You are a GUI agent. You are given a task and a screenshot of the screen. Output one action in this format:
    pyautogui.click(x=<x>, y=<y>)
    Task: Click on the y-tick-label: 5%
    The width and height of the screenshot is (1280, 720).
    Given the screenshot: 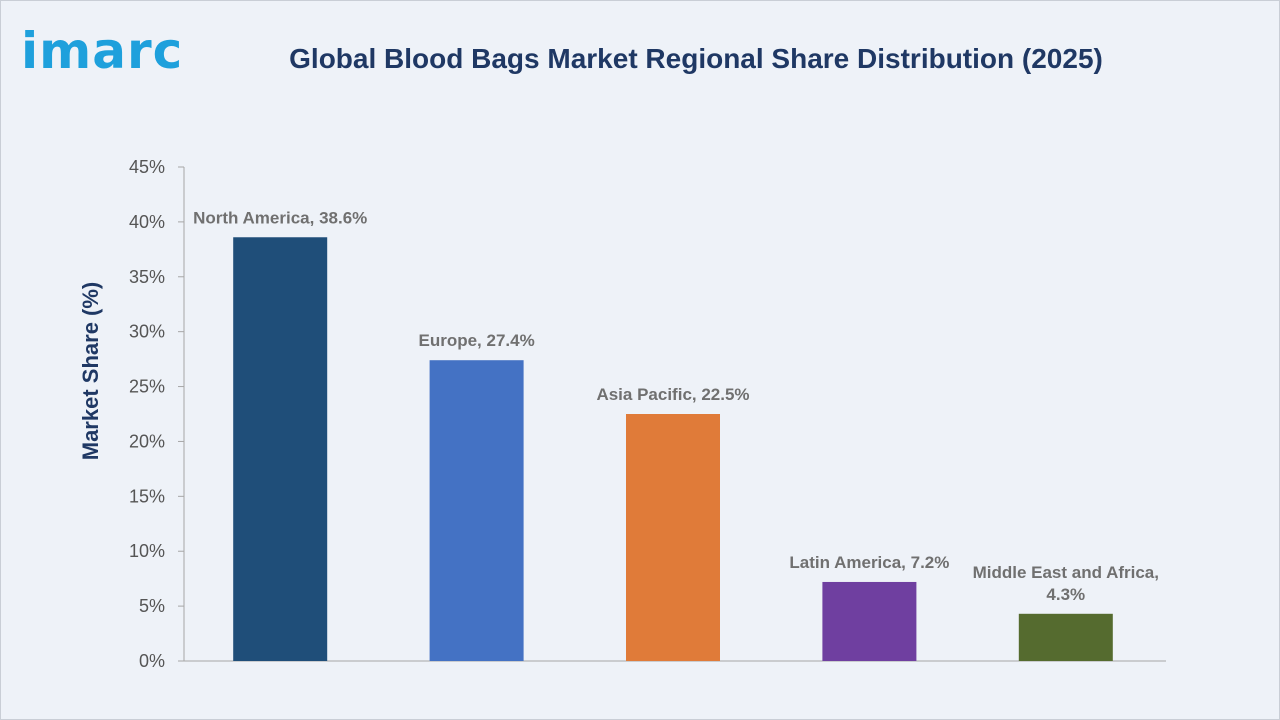 What is the action you would take?
    pyautogui.click(x=152, y=606)
    